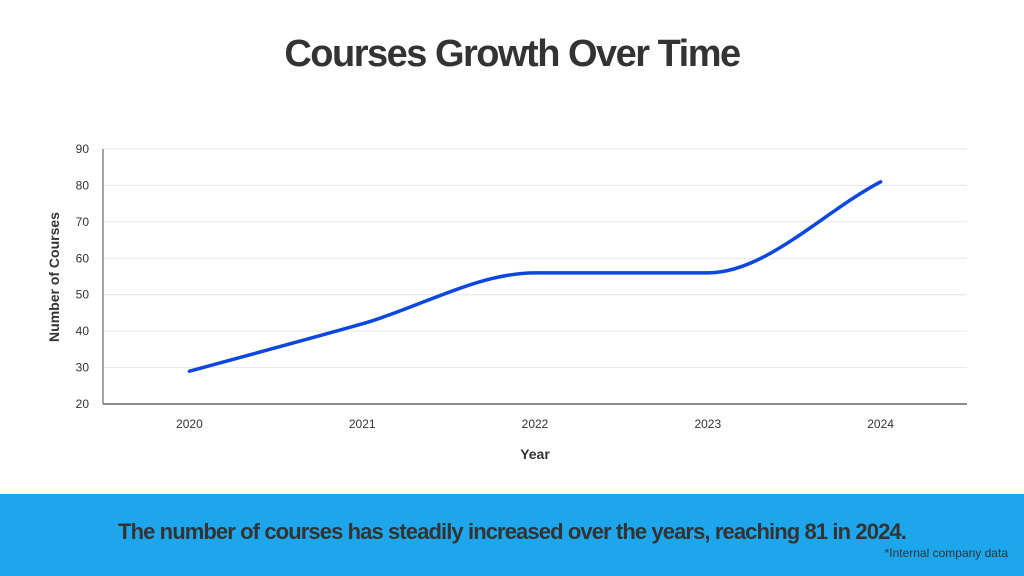 This screenshot has height=576, width=1024. What do you see at coordinates (83, 258) in the screenshot?
I see `y-tick-label: 60` at bounding box center [83, 258].